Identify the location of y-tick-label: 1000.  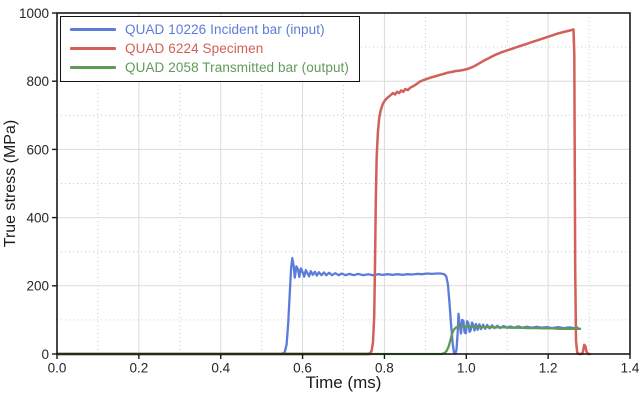
(34, 13).